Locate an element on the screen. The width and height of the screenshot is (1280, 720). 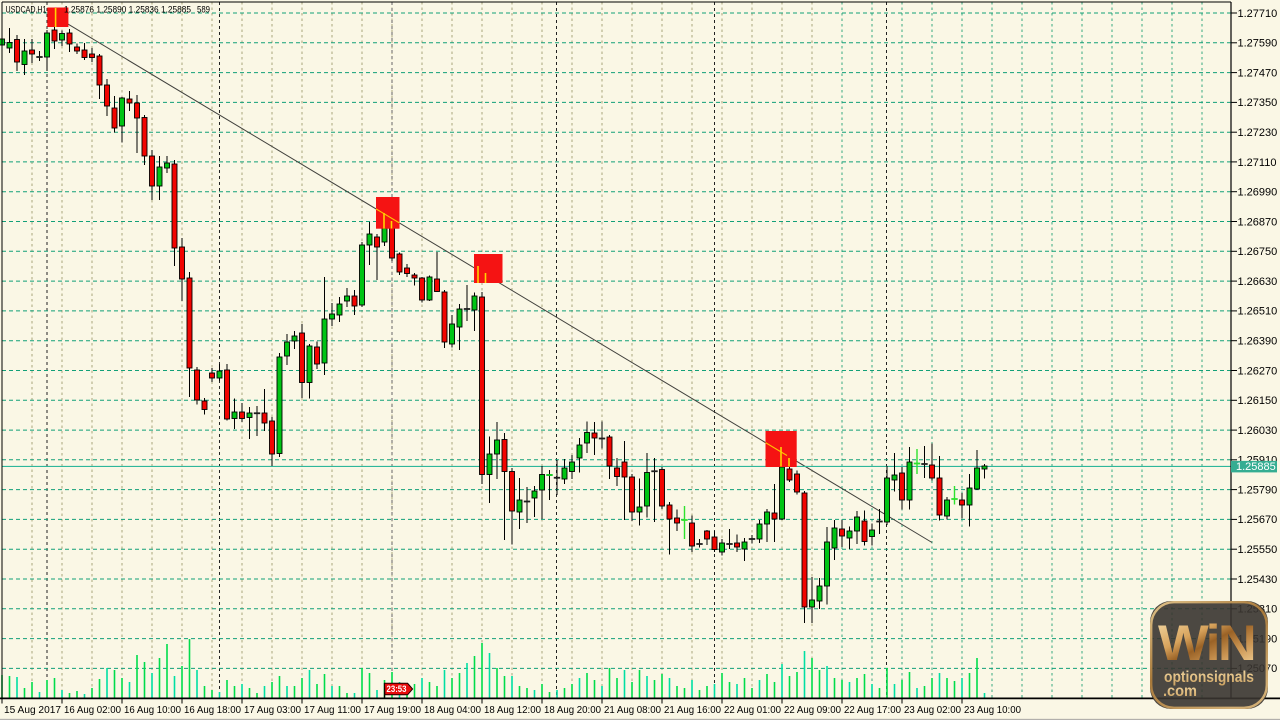
svg-text: optionsignals is located at coordinates (1209, 677).